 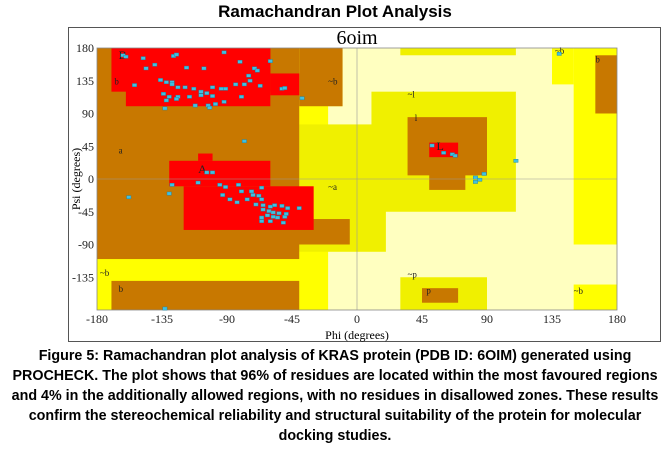 What do you see at coordinates (412, 94) in the screenshot?
I see `region-label: ~l` at bounding box center [412, 94].